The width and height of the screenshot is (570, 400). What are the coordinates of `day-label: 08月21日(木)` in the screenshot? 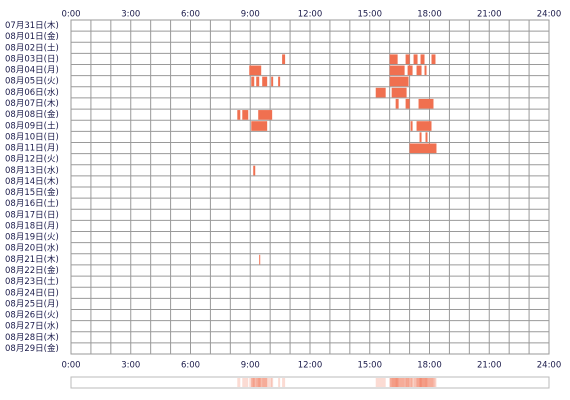 It's located at (32, 259).